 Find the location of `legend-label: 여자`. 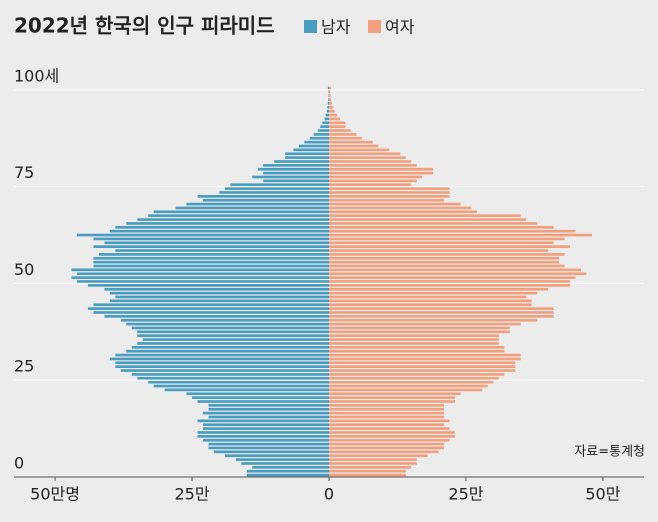

legend-label: 여자 is located at coordinates (400, 27).